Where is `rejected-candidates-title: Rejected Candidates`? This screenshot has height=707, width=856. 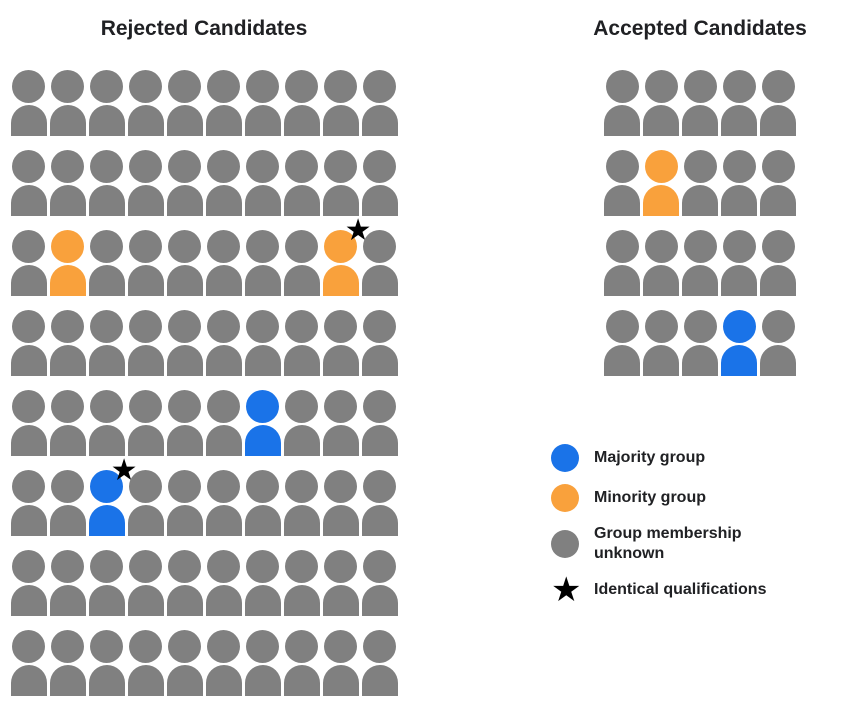
rejected-candidates-title: Rejected Candidates is located at coordinates (204, 28).